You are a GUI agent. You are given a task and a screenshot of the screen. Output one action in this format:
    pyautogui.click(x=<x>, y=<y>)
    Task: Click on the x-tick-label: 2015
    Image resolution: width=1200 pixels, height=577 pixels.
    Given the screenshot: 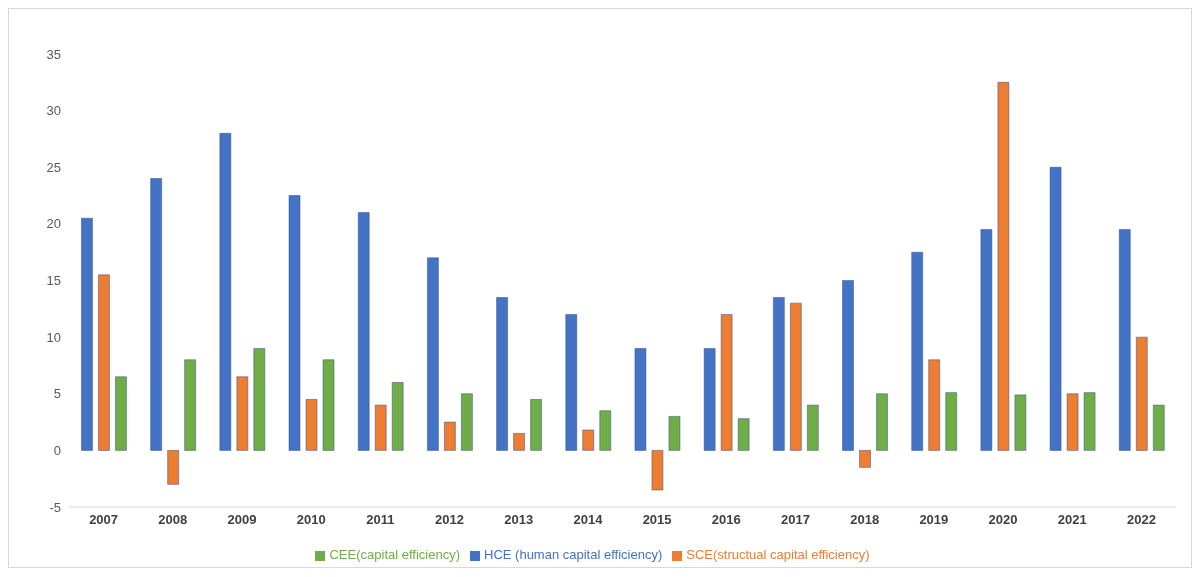 What is the action you would take?
    pyautogui.click(x=657, y=520)
    